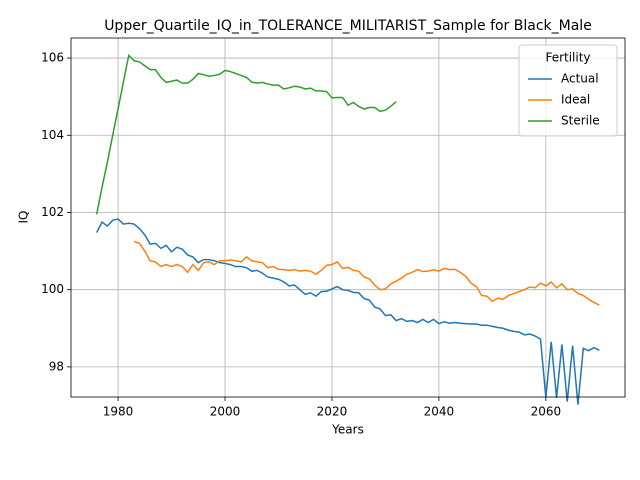 The height and width of the screenshot is (480, 640). I want to click on x-axis-label: Years, so click(347, 430).